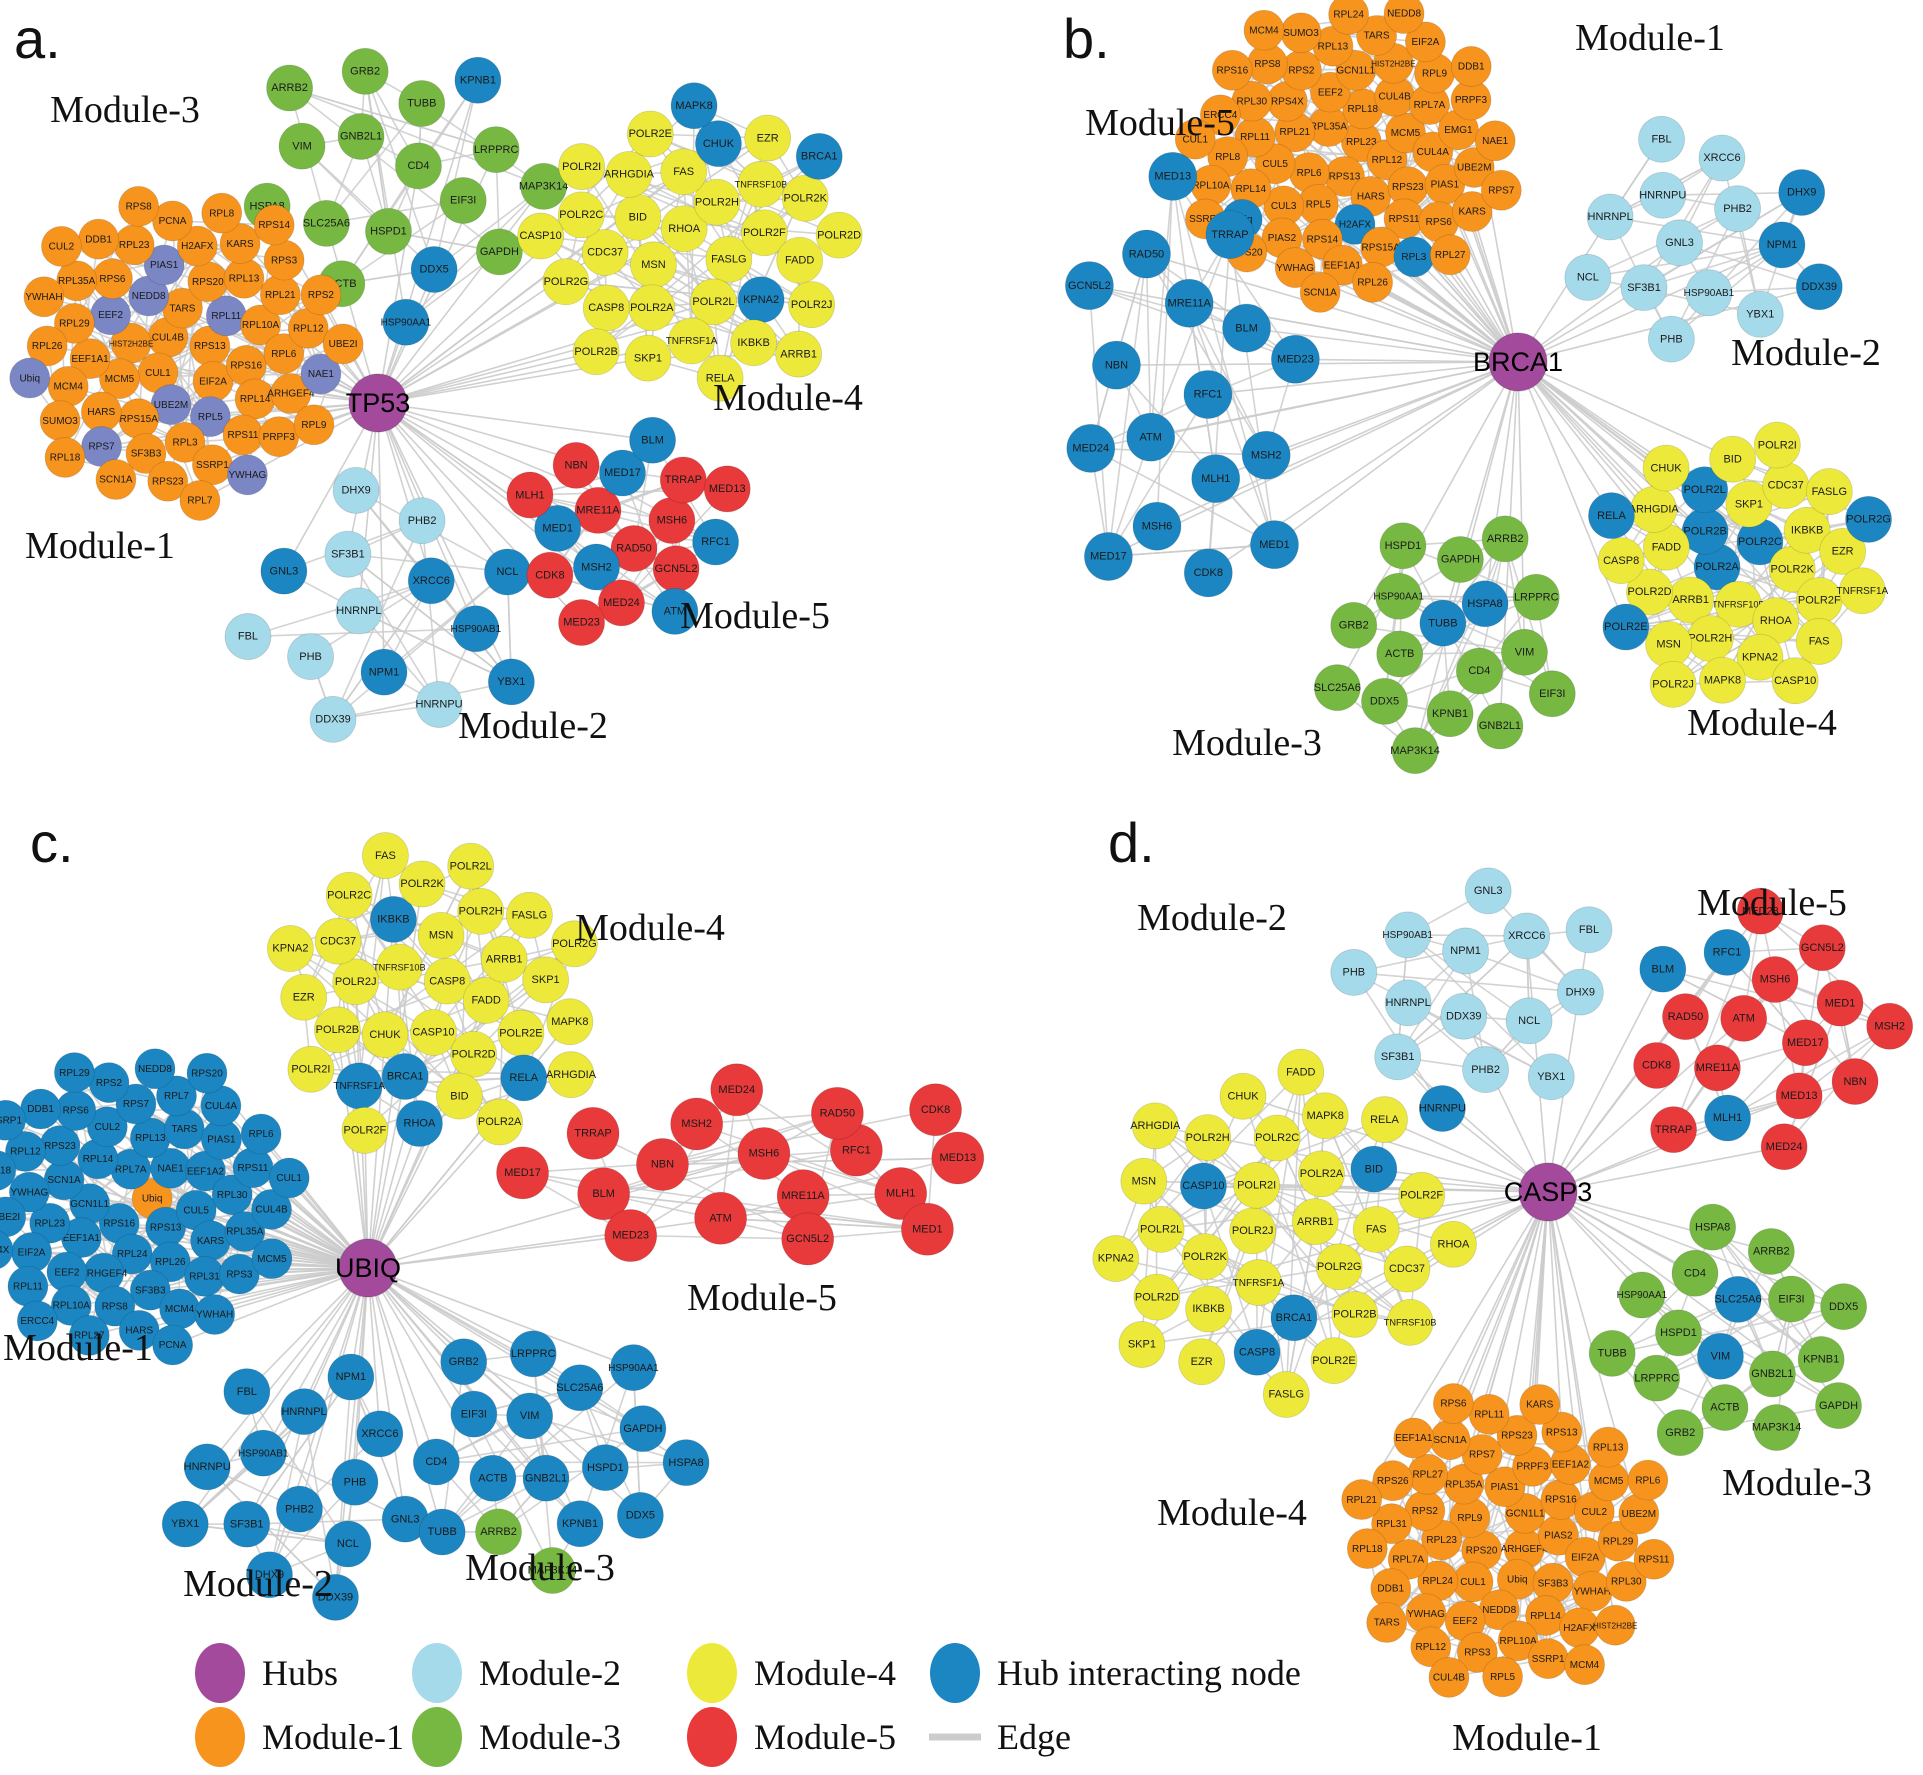  What do you see at coordinates (222, 213) in the screenshot?
I see `node-RPL8` at bounding box center [222, 213].